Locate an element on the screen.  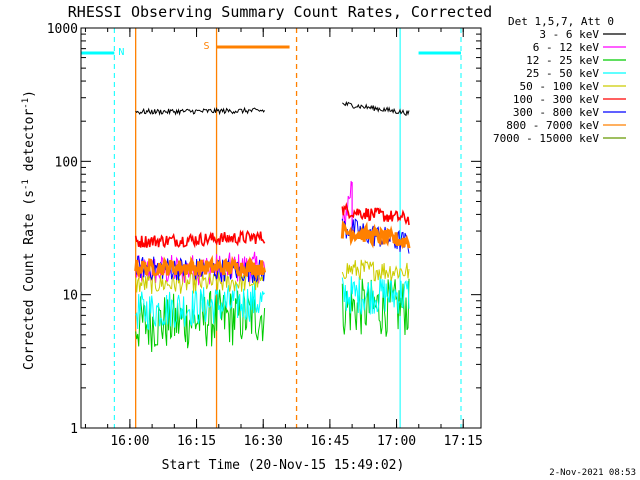
legend-entry-label: 25 - 50 keV is located at coordinates (562, 73).